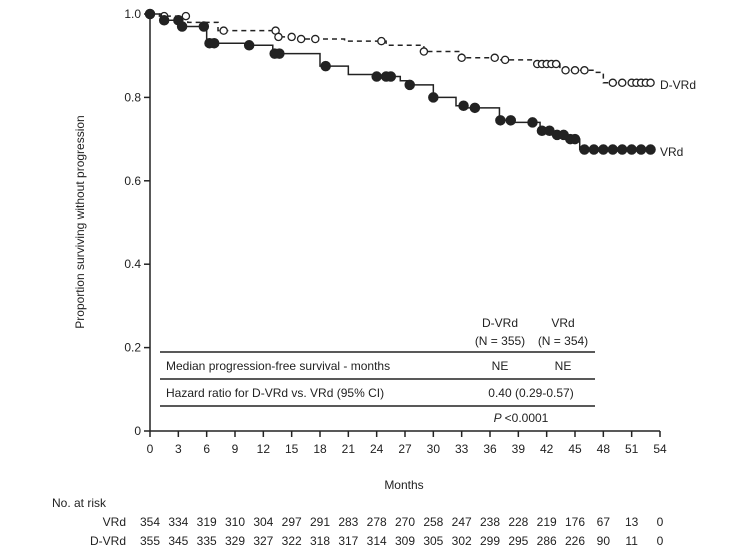 The image size is (731, 558). Describe the element at coordinates (80, 221) in the screenshot. I see `y-axis-label: Proportion surviving without progression` at that location.